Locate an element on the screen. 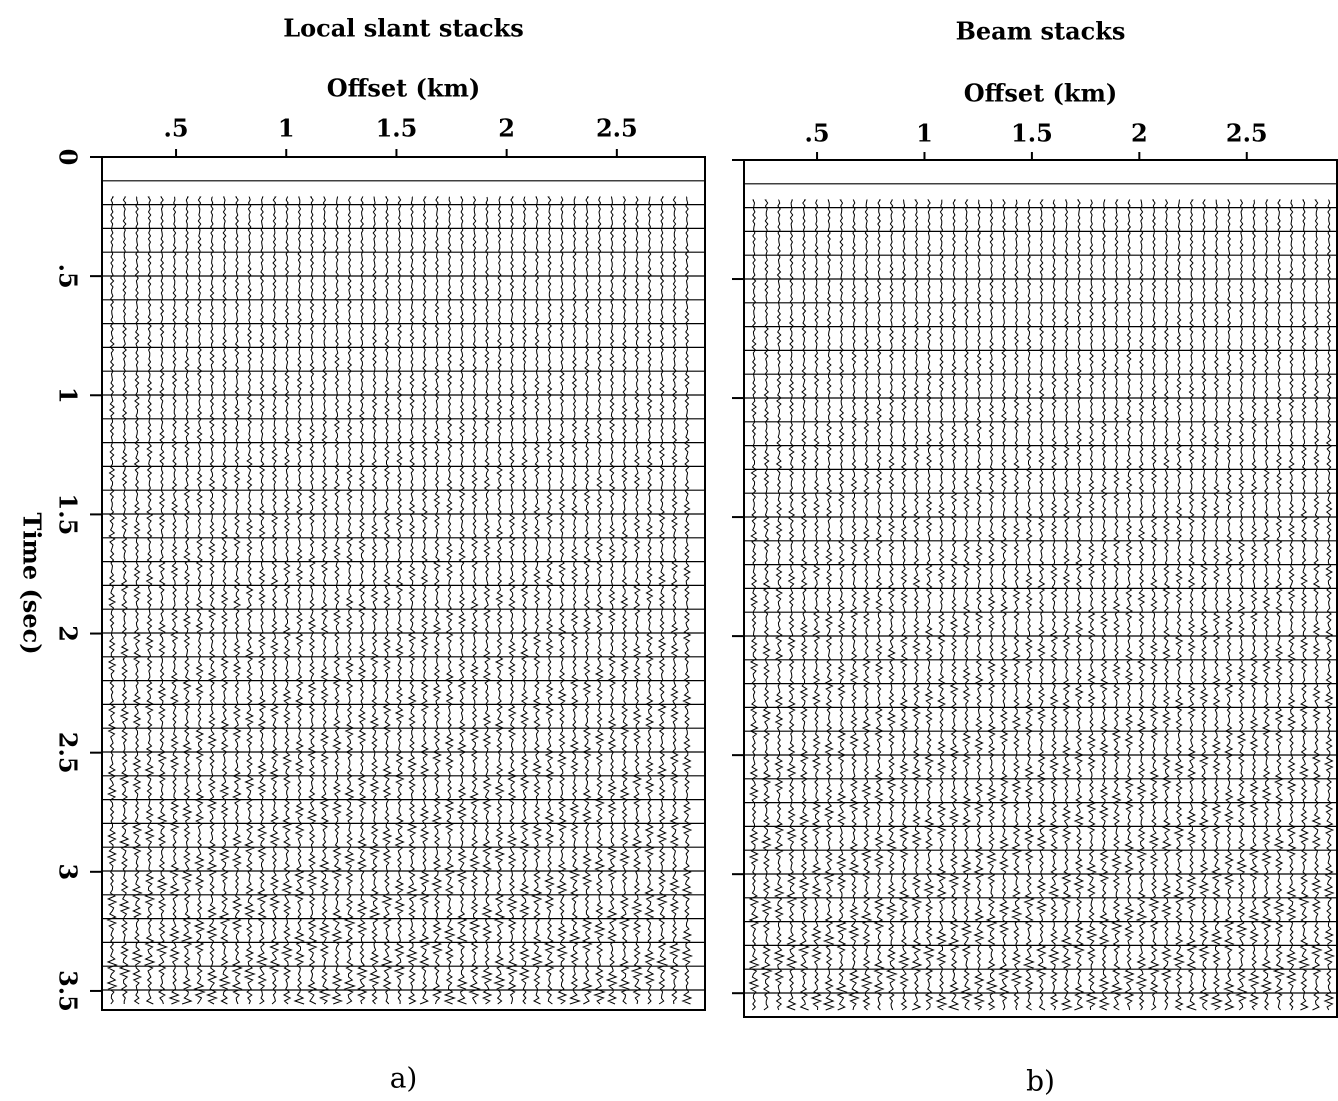 Image resolution: width=1338 pixels, height=1101 pixels. y-tick-label: 3 is located at coordinates (68, 871).